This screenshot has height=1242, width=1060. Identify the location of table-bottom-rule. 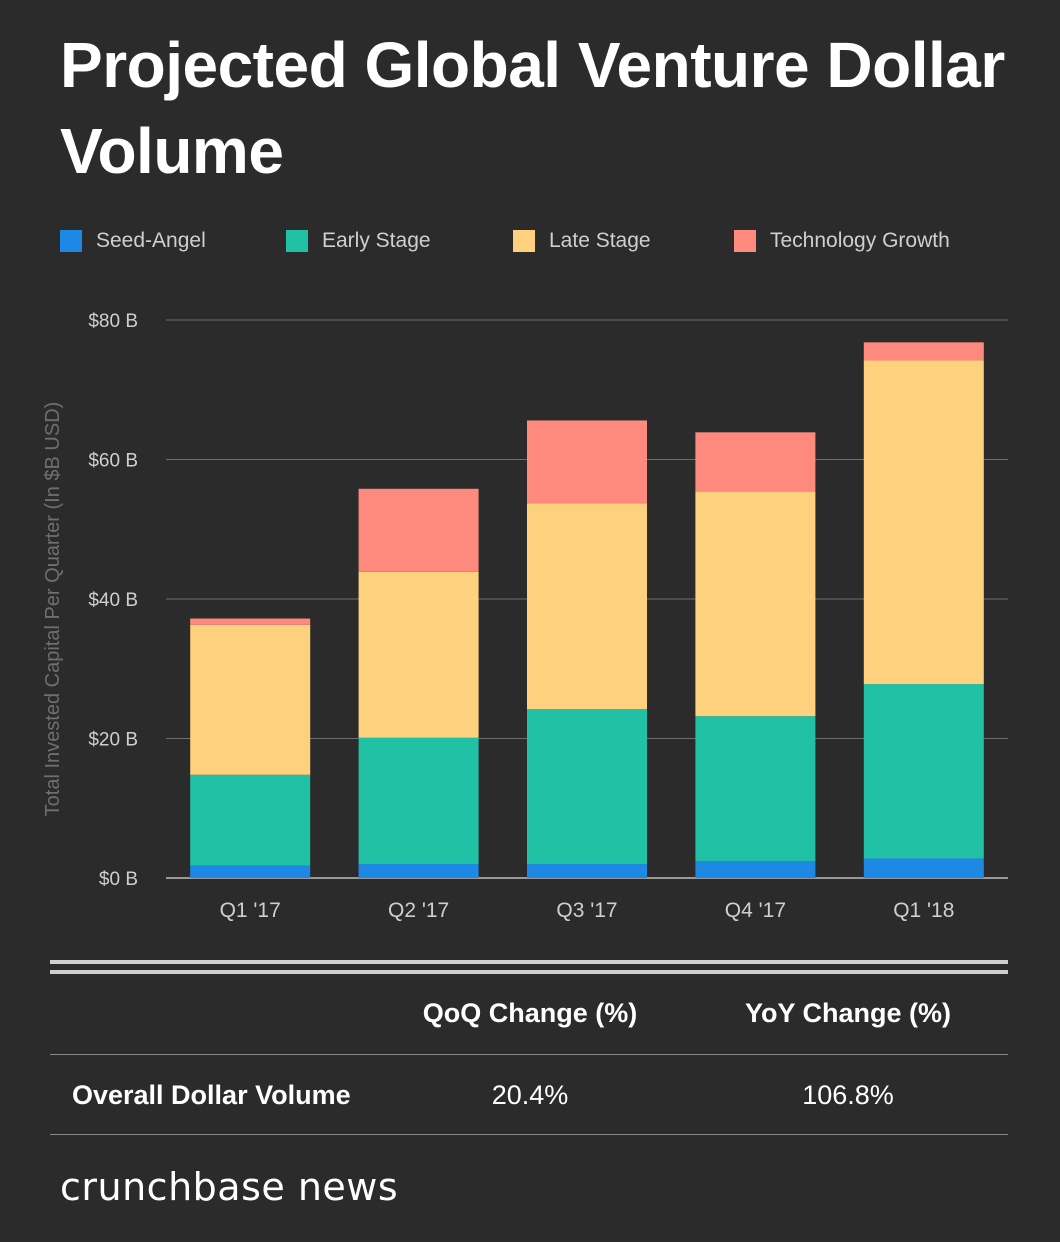
(529, 1134).